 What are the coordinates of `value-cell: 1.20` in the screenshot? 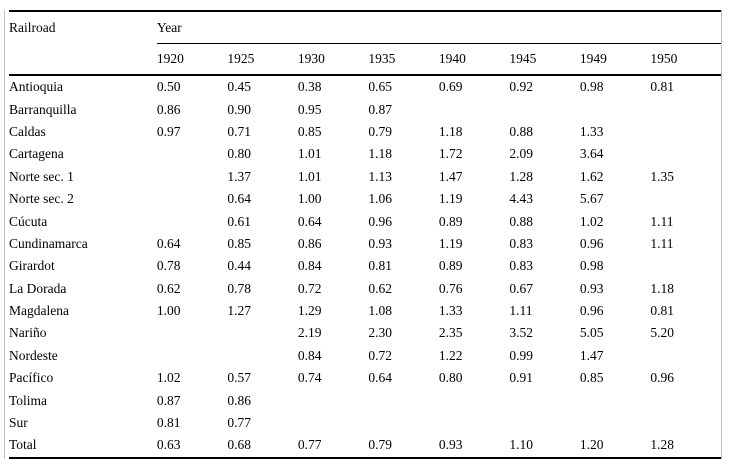 It's located at (591, 445).